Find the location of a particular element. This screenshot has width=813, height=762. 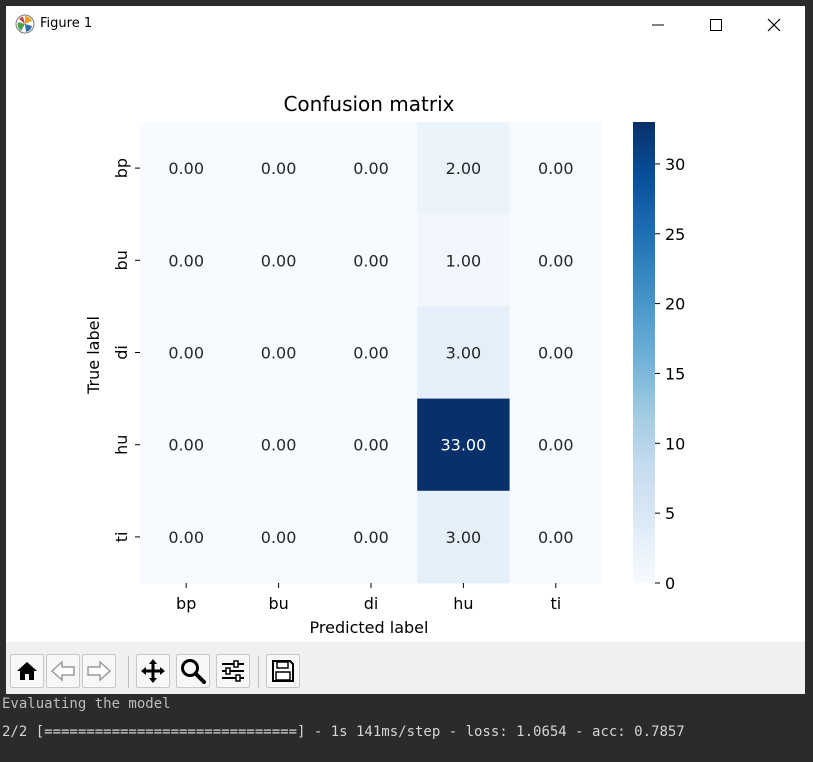

y-tick-label: ti is located at coordinates (121, 537).